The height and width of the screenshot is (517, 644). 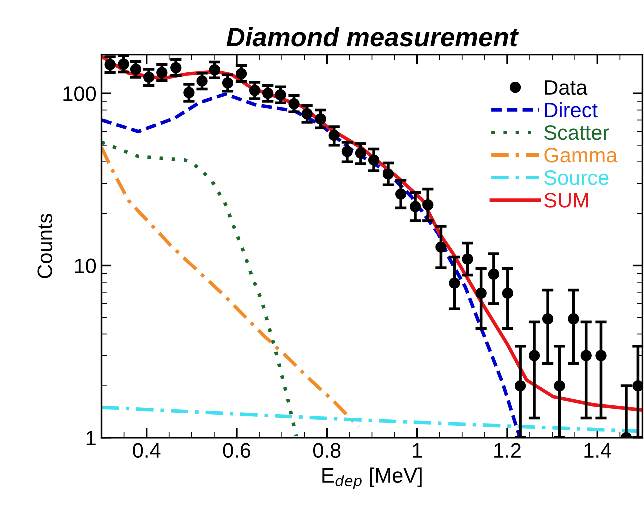 I want to click on x-tick-label: 0.4, so click(x=147, y=450).